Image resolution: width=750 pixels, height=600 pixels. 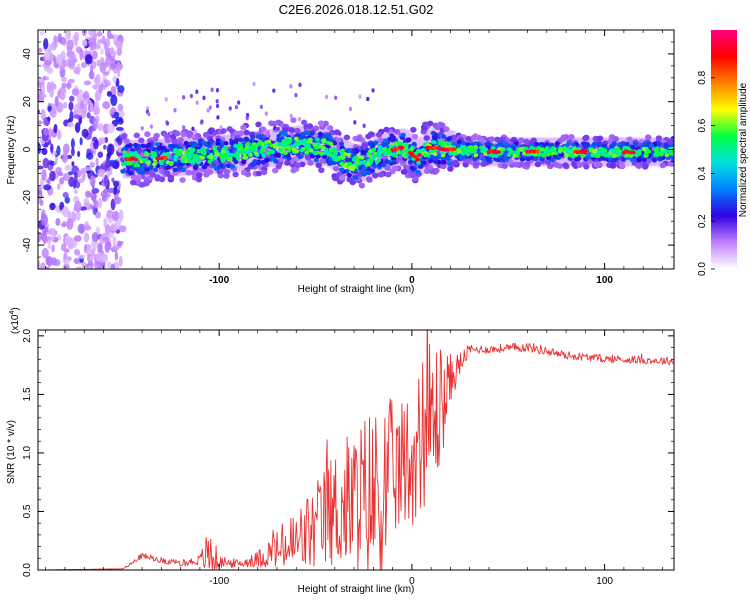 I want to click on spectrogram-ytick-label: -20, so click(x=27, y=197).